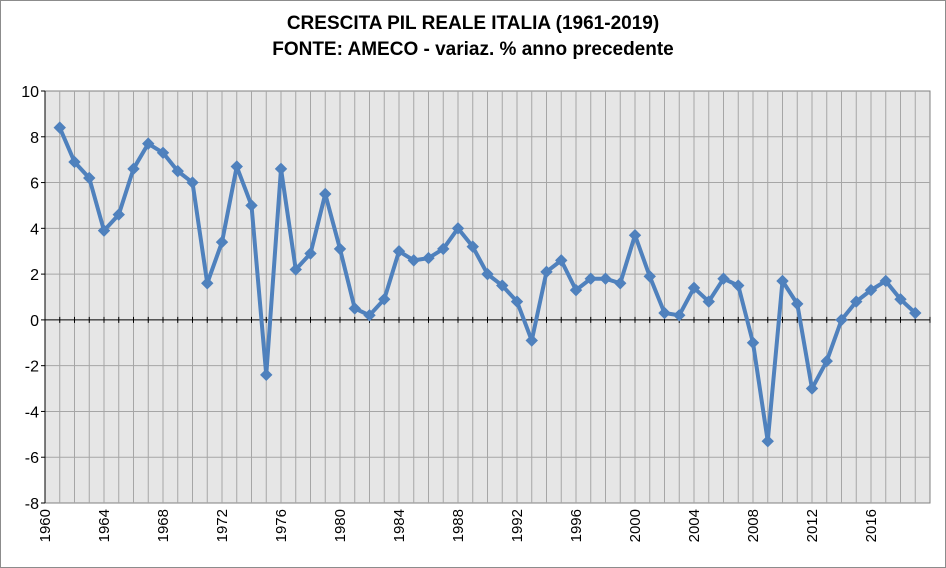  Describe the element at coordinates (694, 525) in the screenshot. I see `x-tick-label: 2004` at that location.